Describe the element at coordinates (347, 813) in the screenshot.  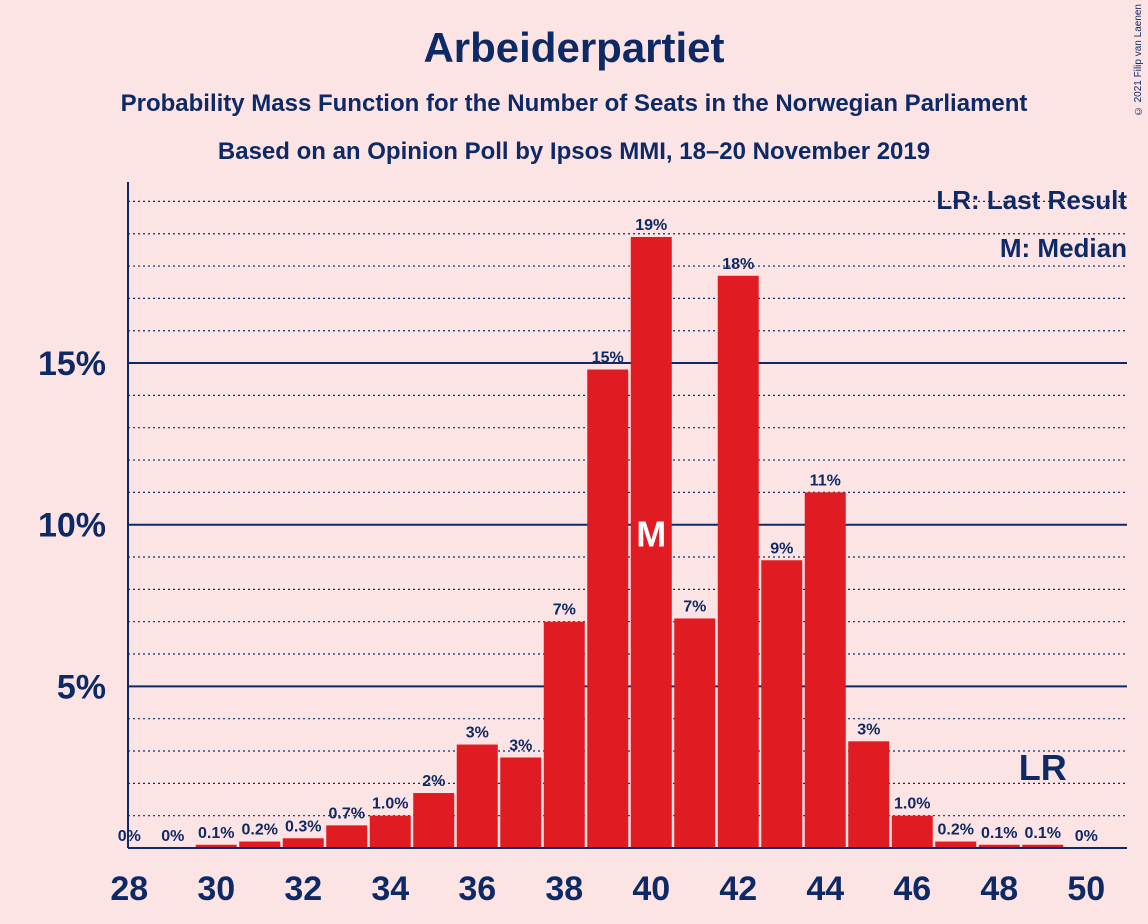
I see `data-label-seat-33: 0.7%` at that location.